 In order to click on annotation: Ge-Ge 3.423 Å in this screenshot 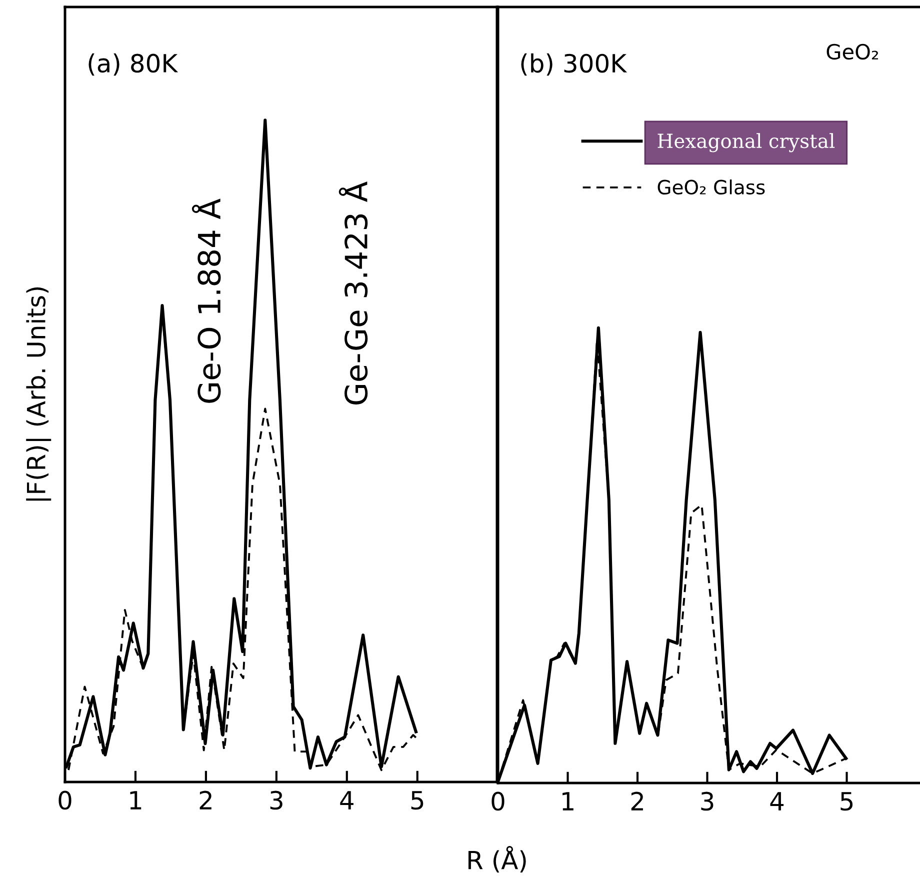, I will do `click(353, 293)`.